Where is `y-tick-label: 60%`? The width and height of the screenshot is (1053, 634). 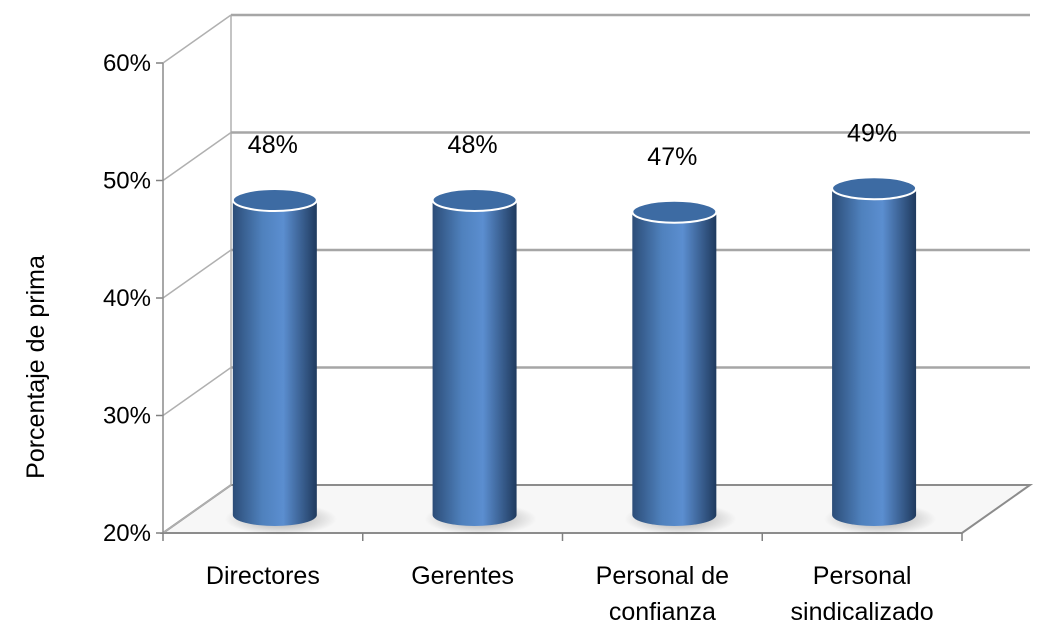 y-tick-label: 60% is located at coordinates (127, 63).